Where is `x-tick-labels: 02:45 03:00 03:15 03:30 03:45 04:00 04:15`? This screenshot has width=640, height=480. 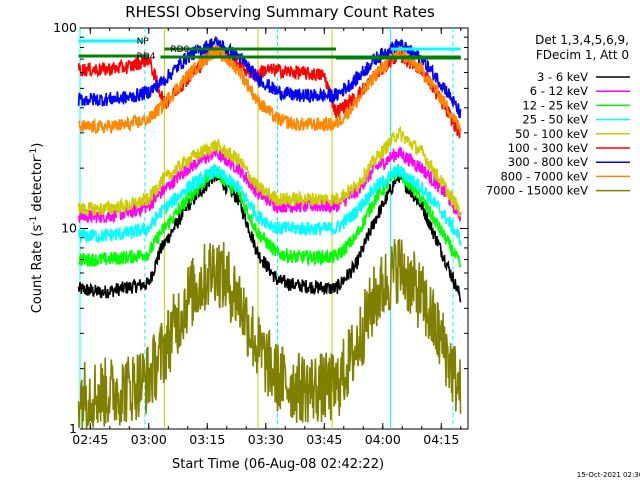
x-tick-labels: 02:45 03:00 03:15 03:30 03:45 04:00 04:15 is located at coordinates (265, 439).